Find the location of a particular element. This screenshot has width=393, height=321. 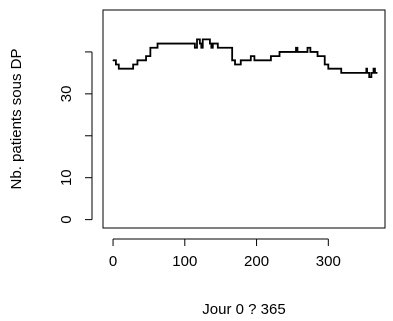

y-axis-label: Nb. patients sous DP is located at coordinates (16, 119).